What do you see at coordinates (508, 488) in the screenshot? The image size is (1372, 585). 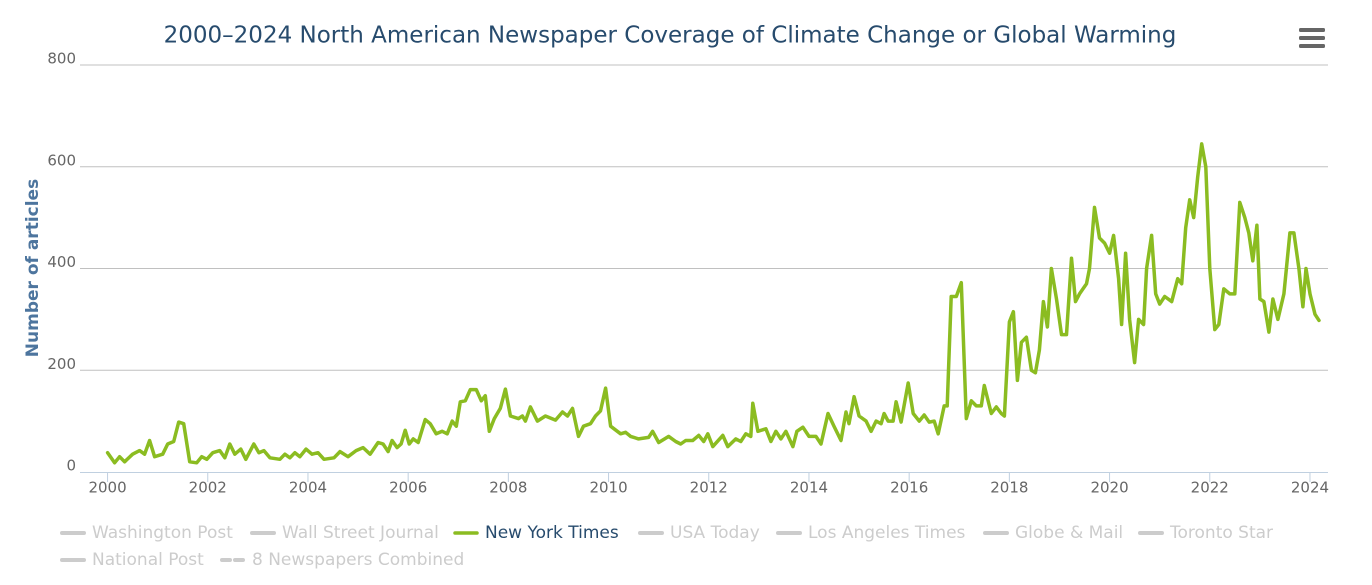 I see `x-tick-label: 2008` at bounding box center [508, 488].